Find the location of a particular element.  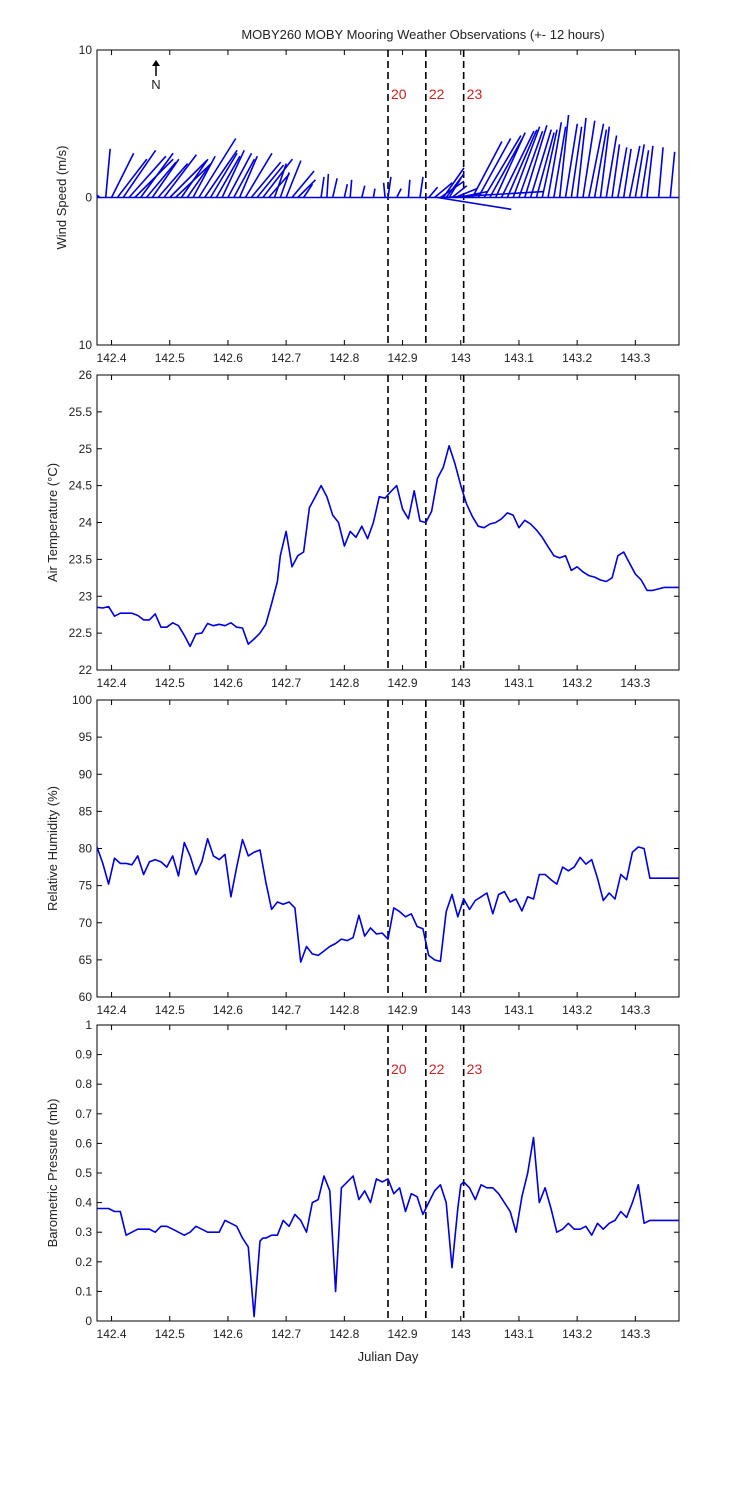

wind-marker-label-23: 23 is located at coordinates (475, 94).